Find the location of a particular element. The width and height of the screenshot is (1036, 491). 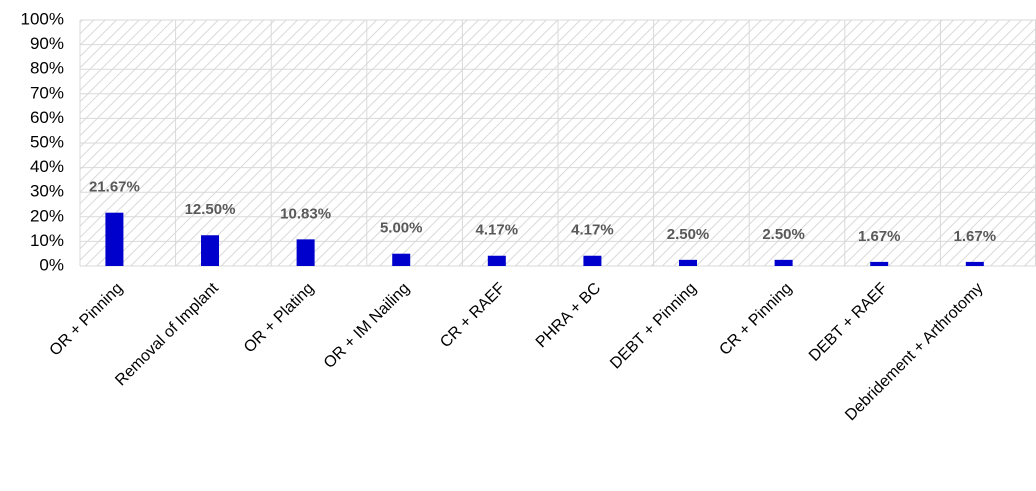

value-label: 10.83% is located at coordinates (305, 213).